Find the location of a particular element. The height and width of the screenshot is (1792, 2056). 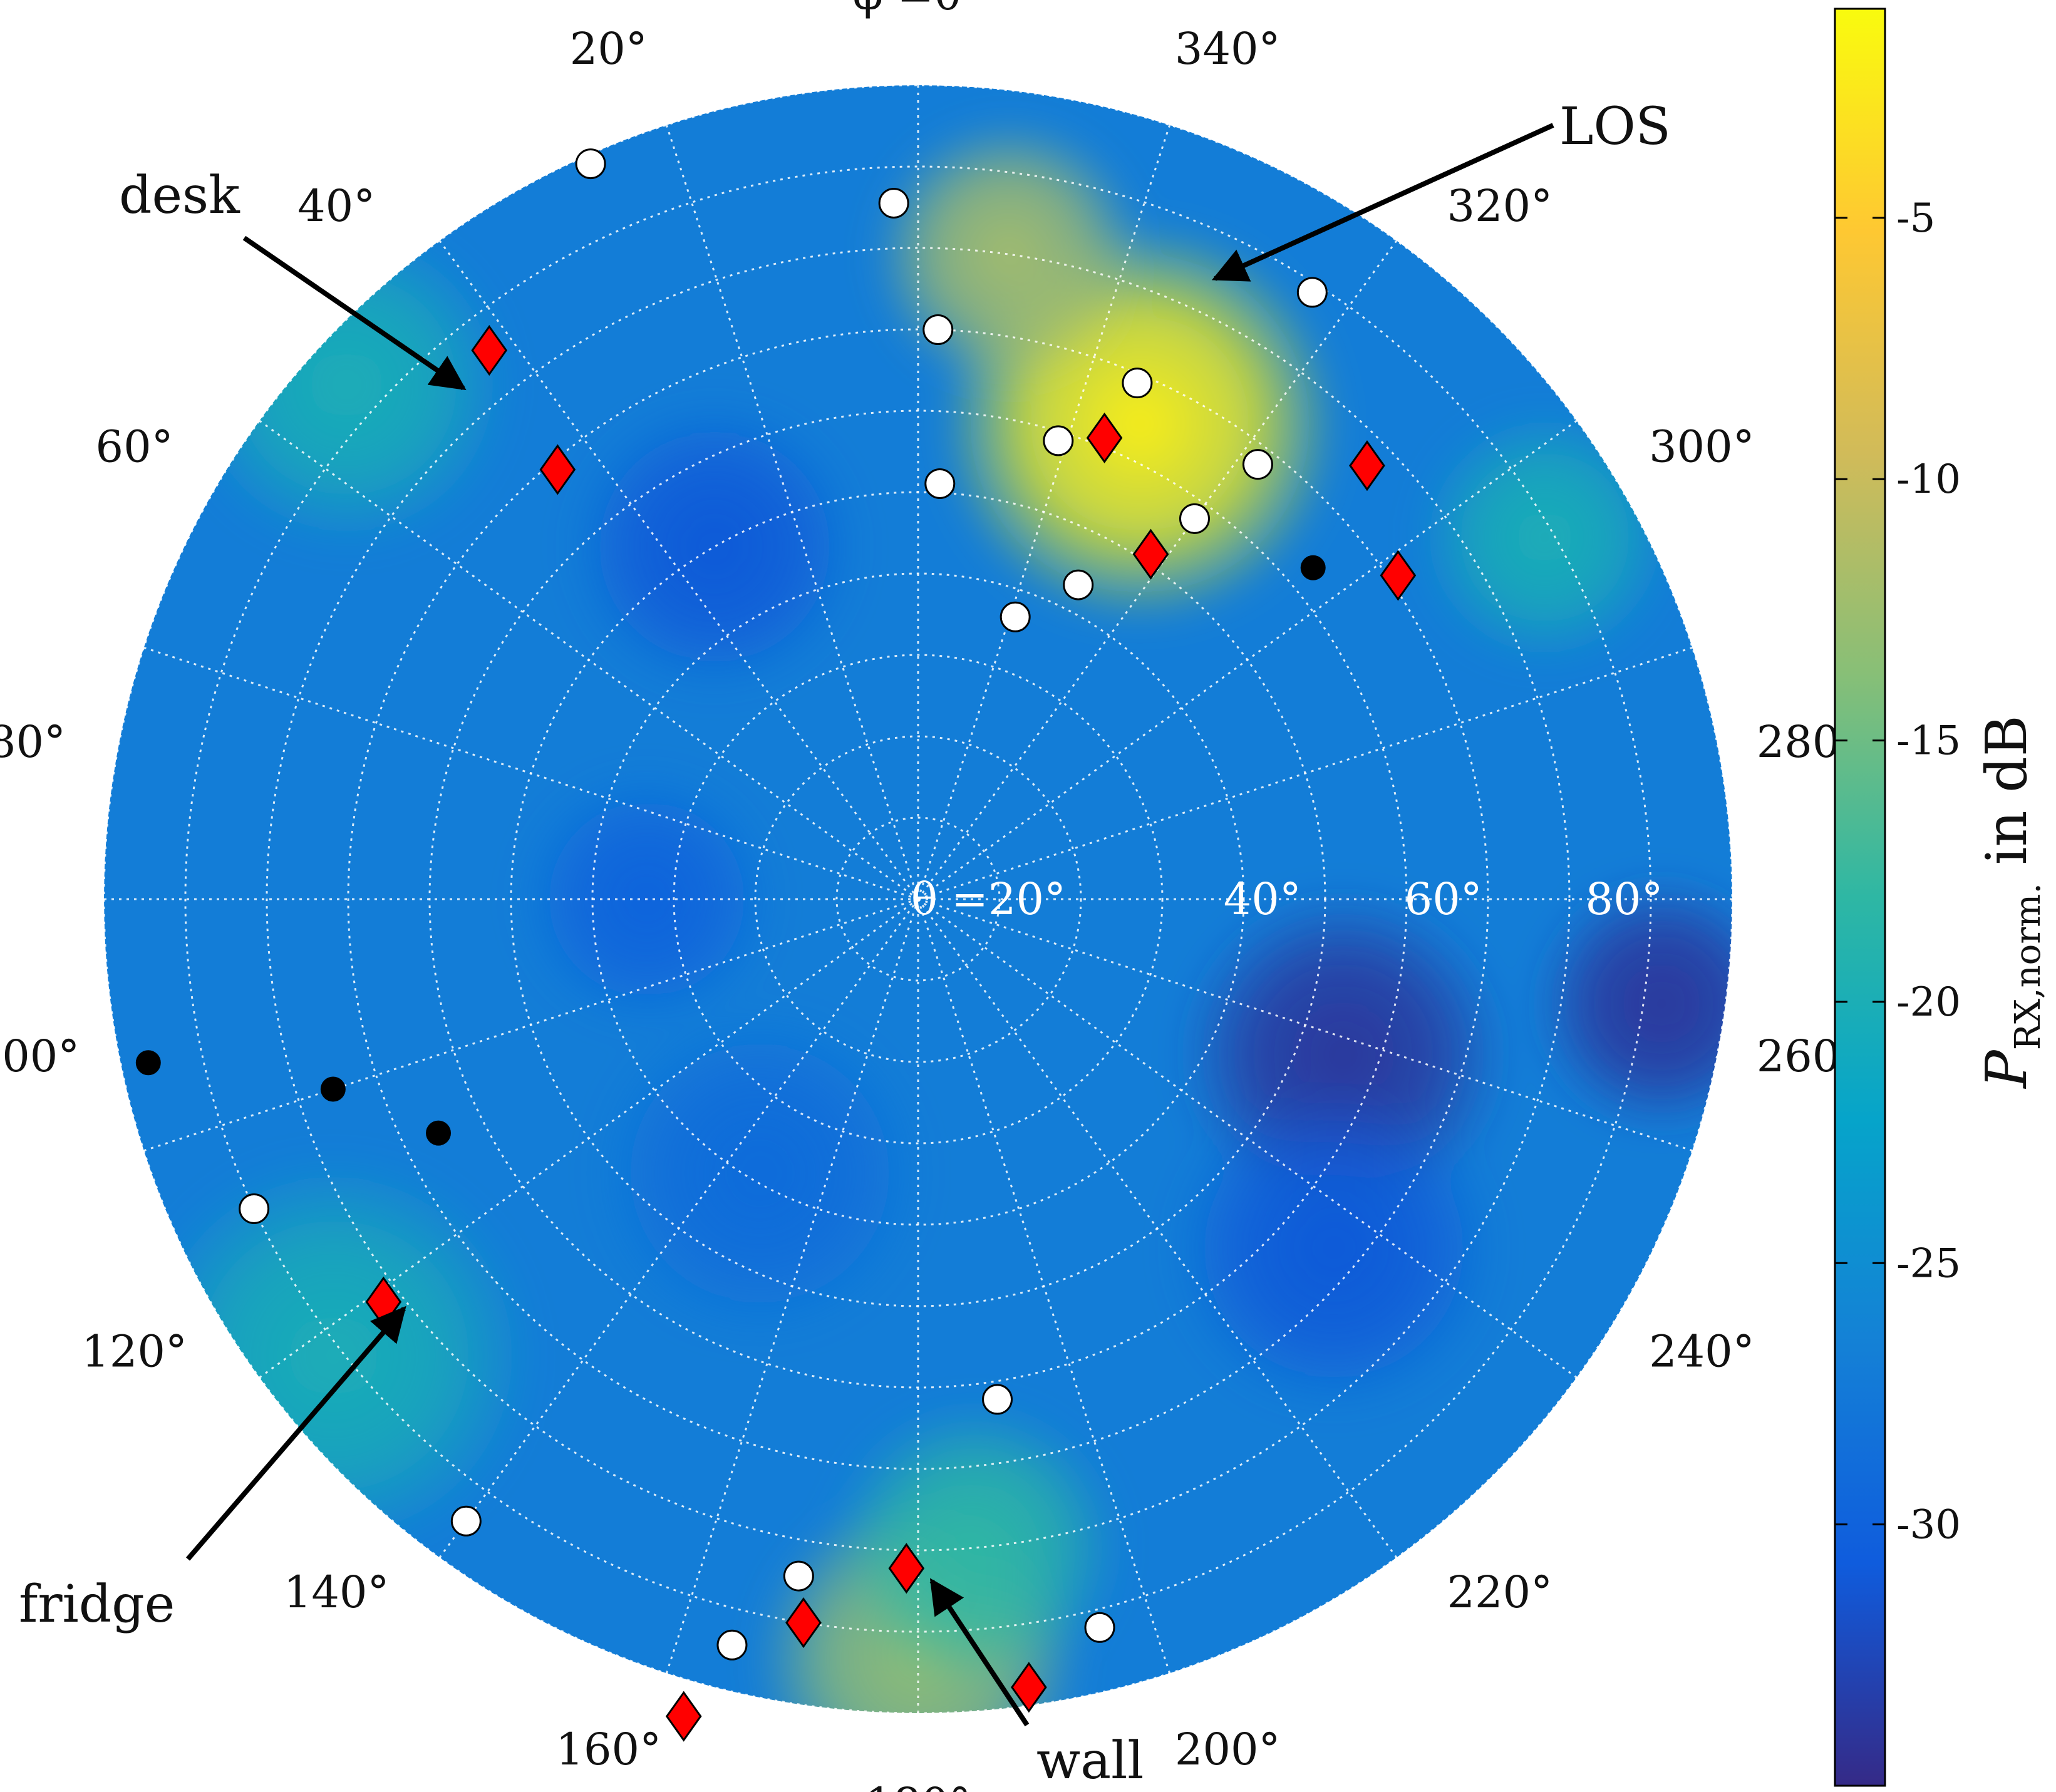

colorbar-tick-label: -25 is located at coordinates (1928, 1263).